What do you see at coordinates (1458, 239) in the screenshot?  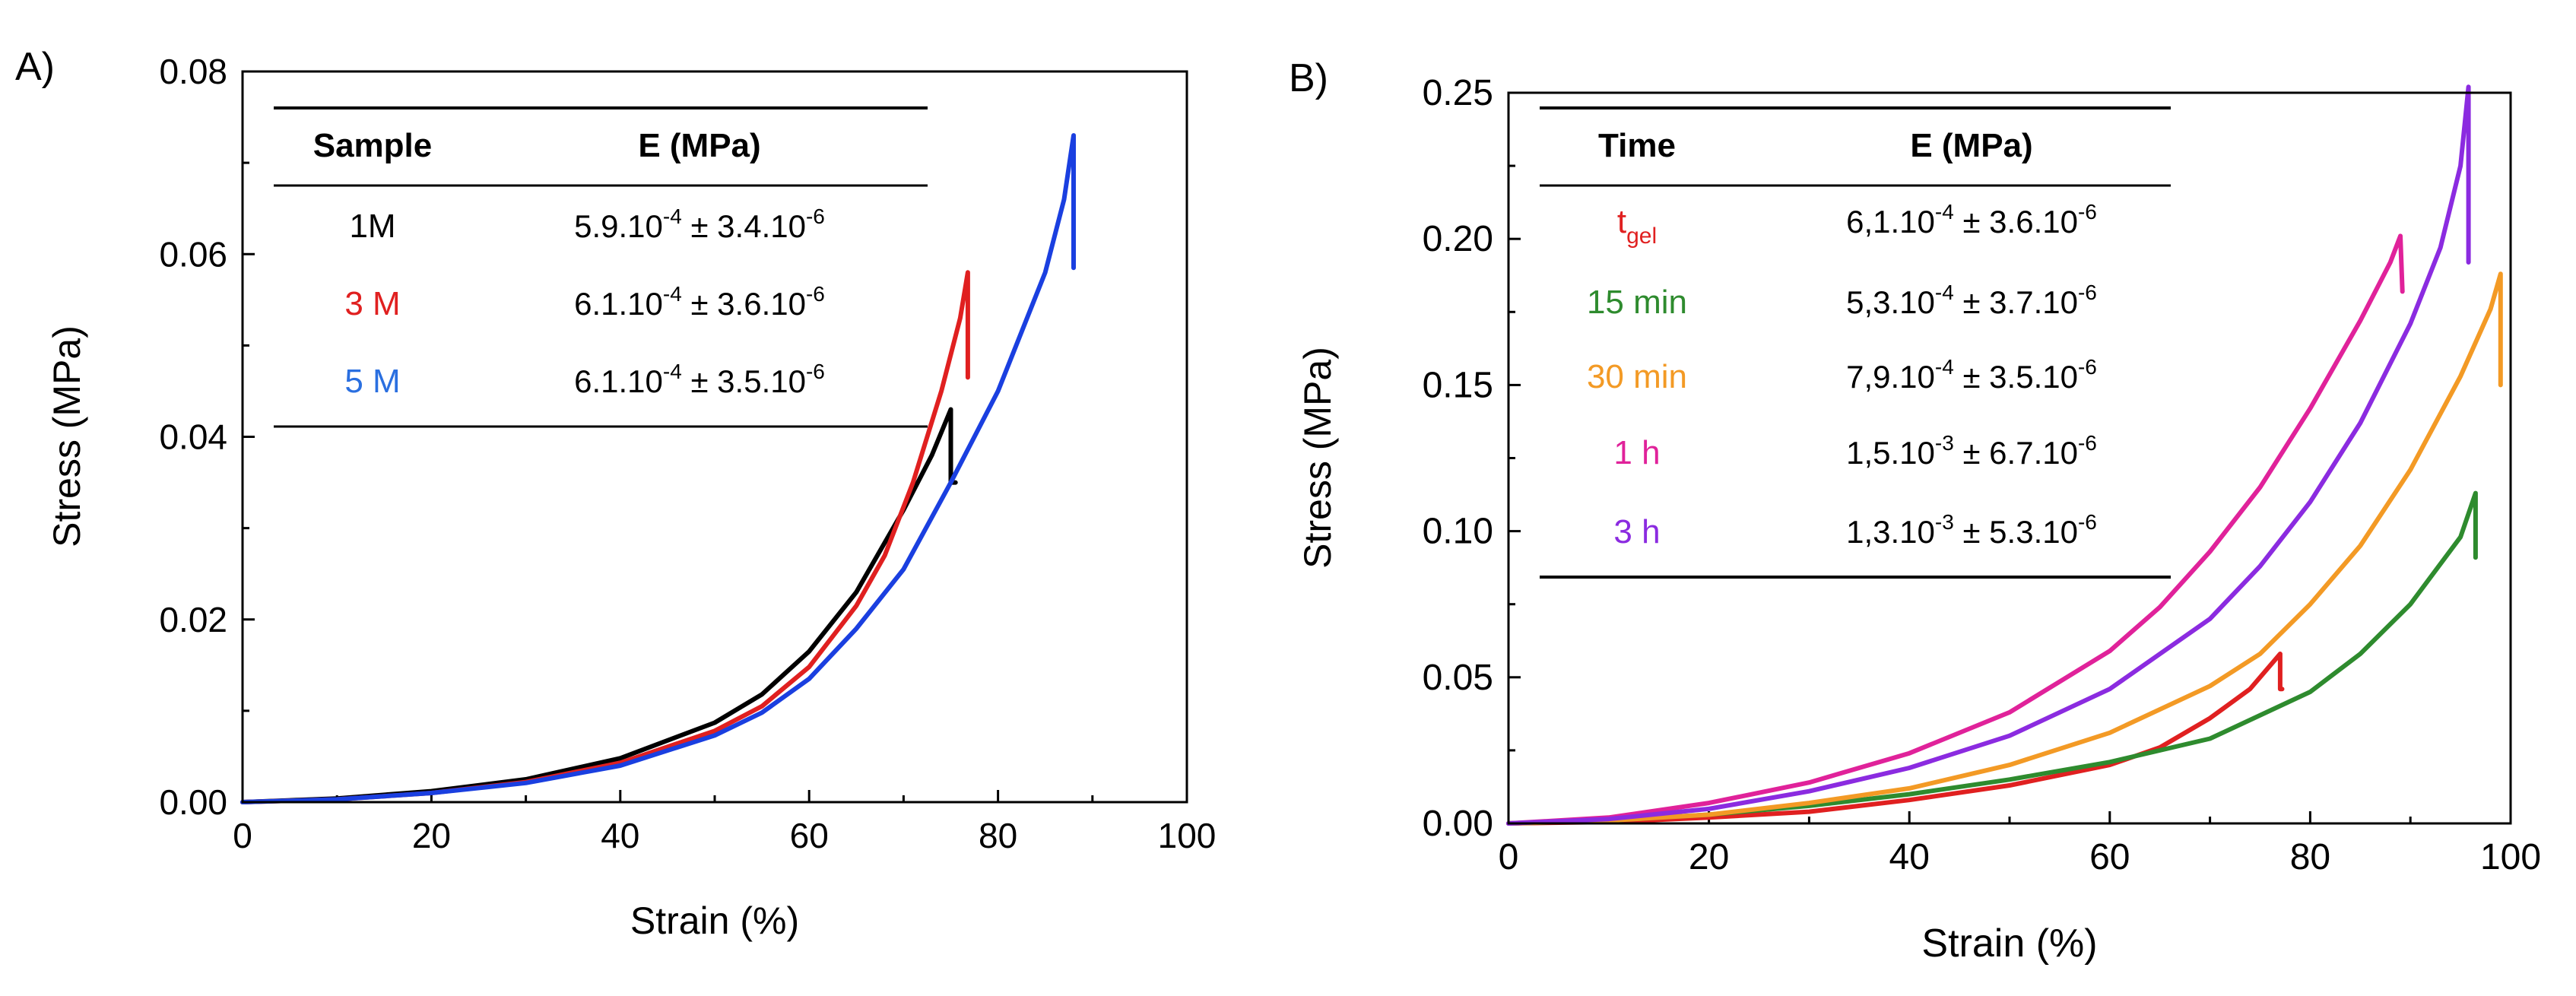 I see `panel-b-y-tick-label: 0.20` at bounding box center [1458, 239].